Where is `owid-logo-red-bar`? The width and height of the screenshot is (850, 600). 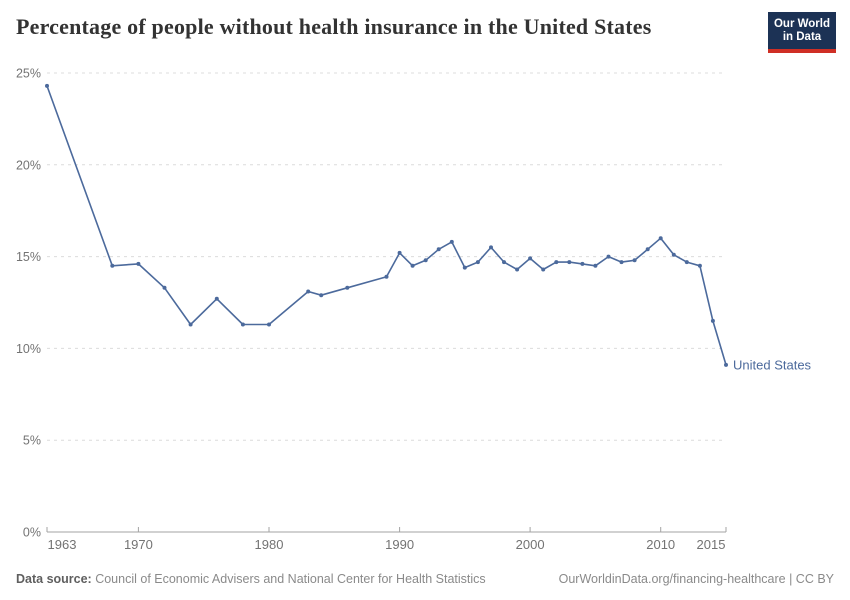
owid-logo-red-bar is located at coordinates (802, 51).